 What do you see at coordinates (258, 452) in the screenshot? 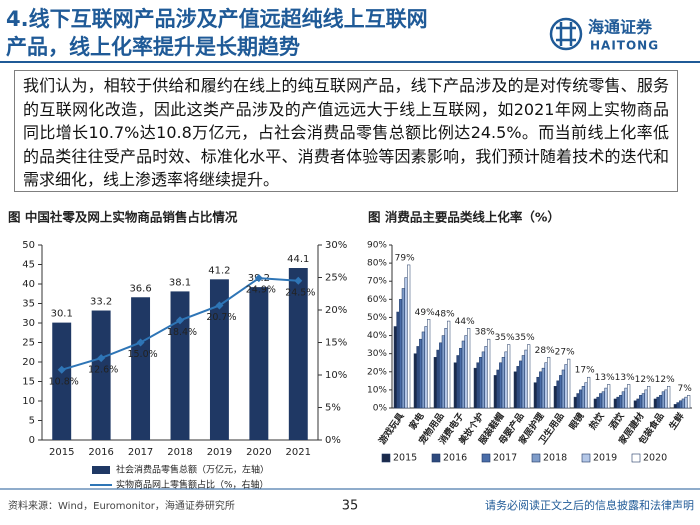
I see `x-tick-label: 2020` at bounding box center [258, 452].